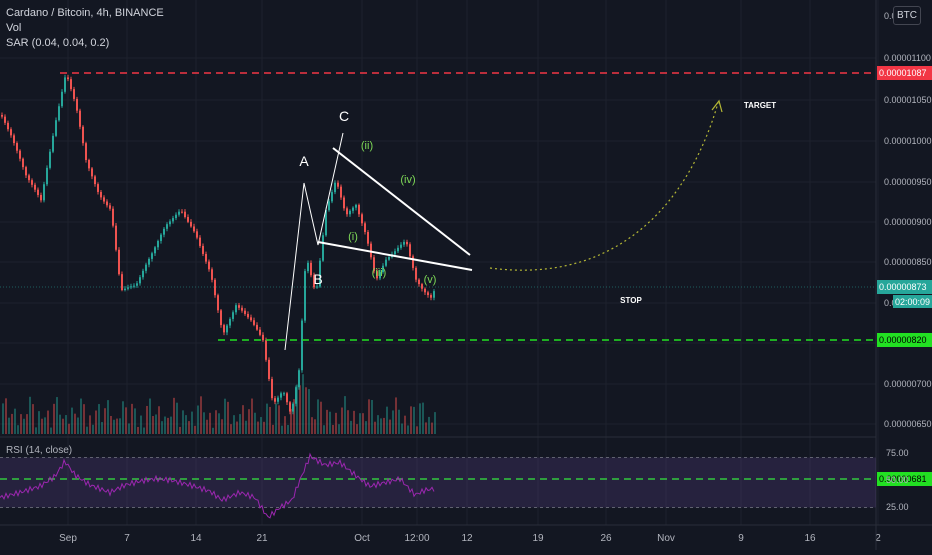 The width and height of the screenshot is (932, 555). What do you see at coordinates (810, 538) in the screenshot?
I see `x-tick-label: 16` at bounding box center [810, 538].